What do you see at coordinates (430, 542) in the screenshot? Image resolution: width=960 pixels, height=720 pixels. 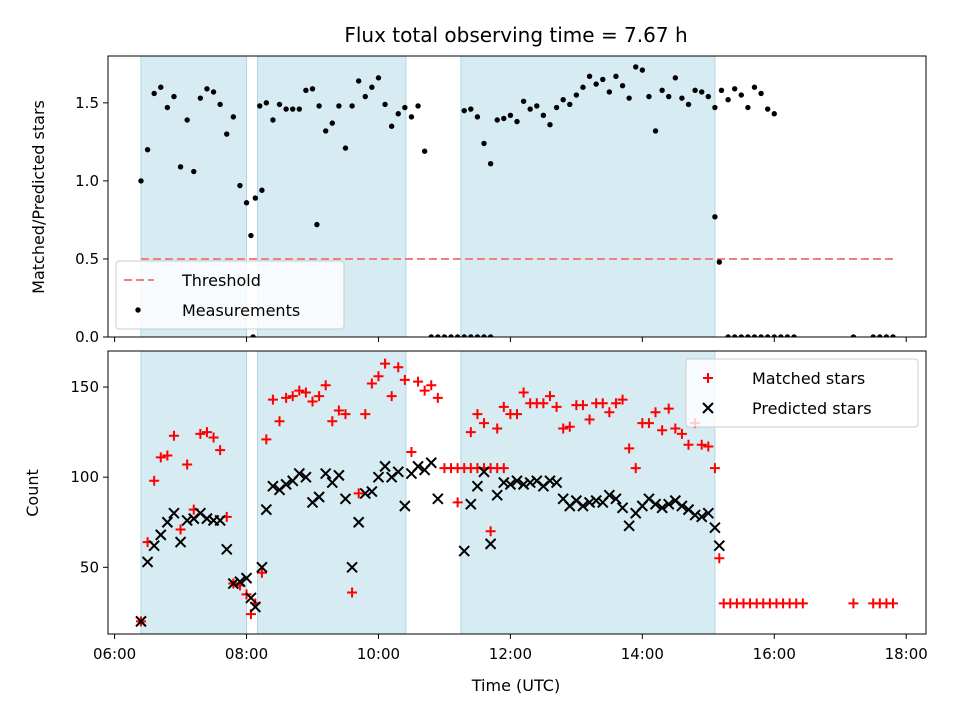 I see `series-predicted-stars` at bounding box center [430, 542].